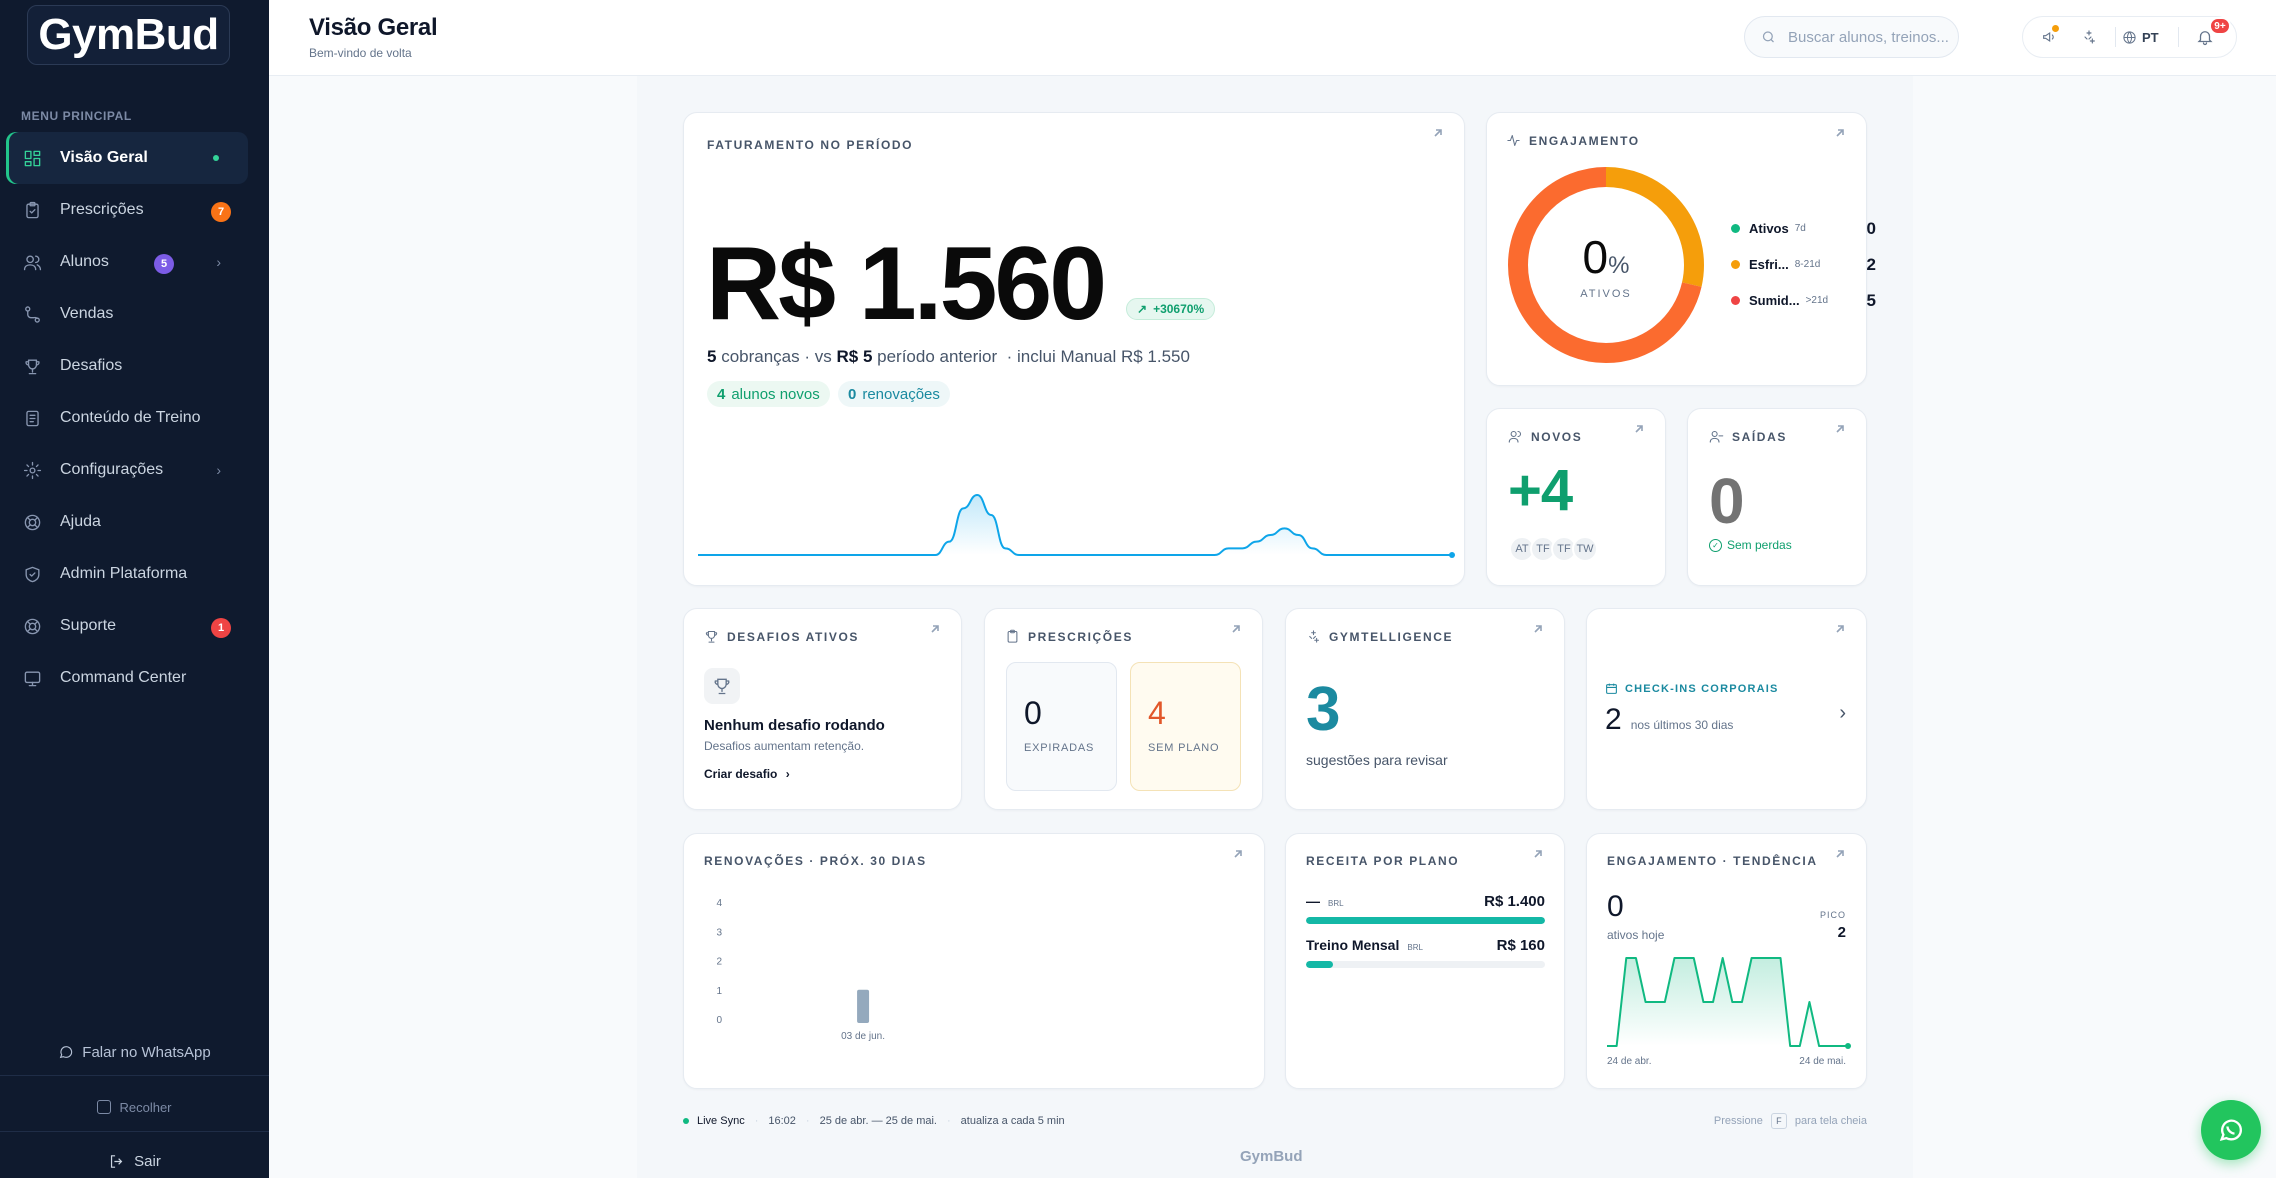 The width and height of the screenshot is (2276, 1178). I want to click on sidebar-item-label: Ajuda, so click(80, 521).